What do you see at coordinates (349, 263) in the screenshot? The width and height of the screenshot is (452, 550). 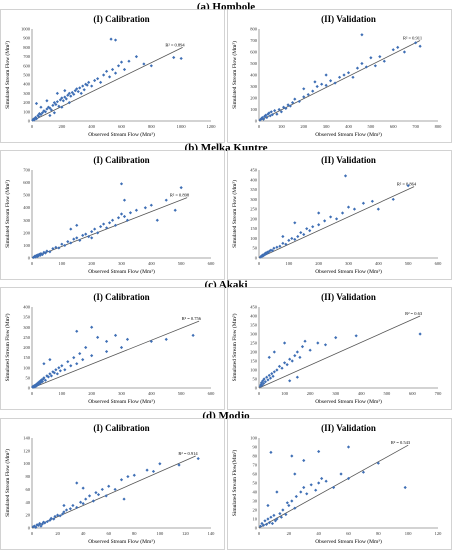 I see `x-tick-label: 300` at bounding box center [349, 263].